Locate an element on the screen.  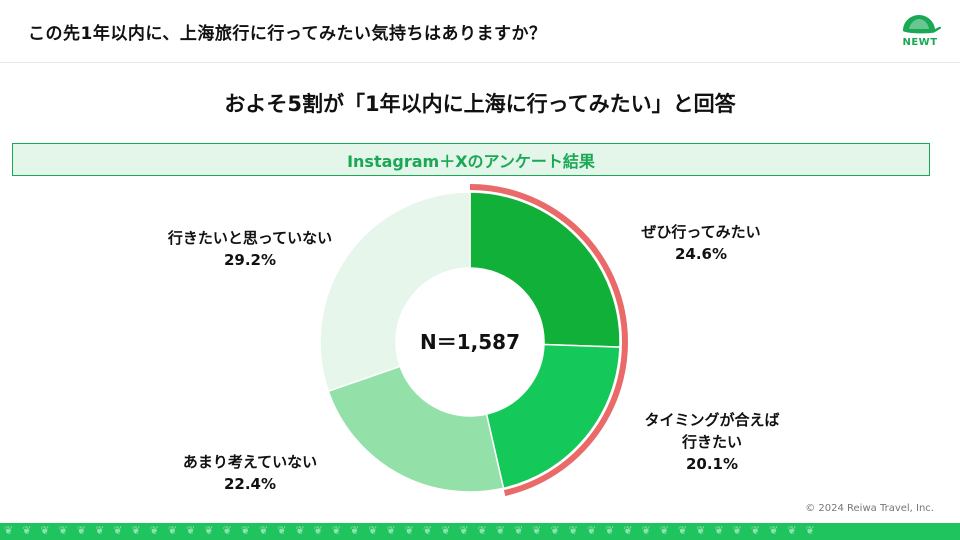
slice-label-do-not-want: 行きたいと思っていない 29.2% is located at coordinates (250, 250).